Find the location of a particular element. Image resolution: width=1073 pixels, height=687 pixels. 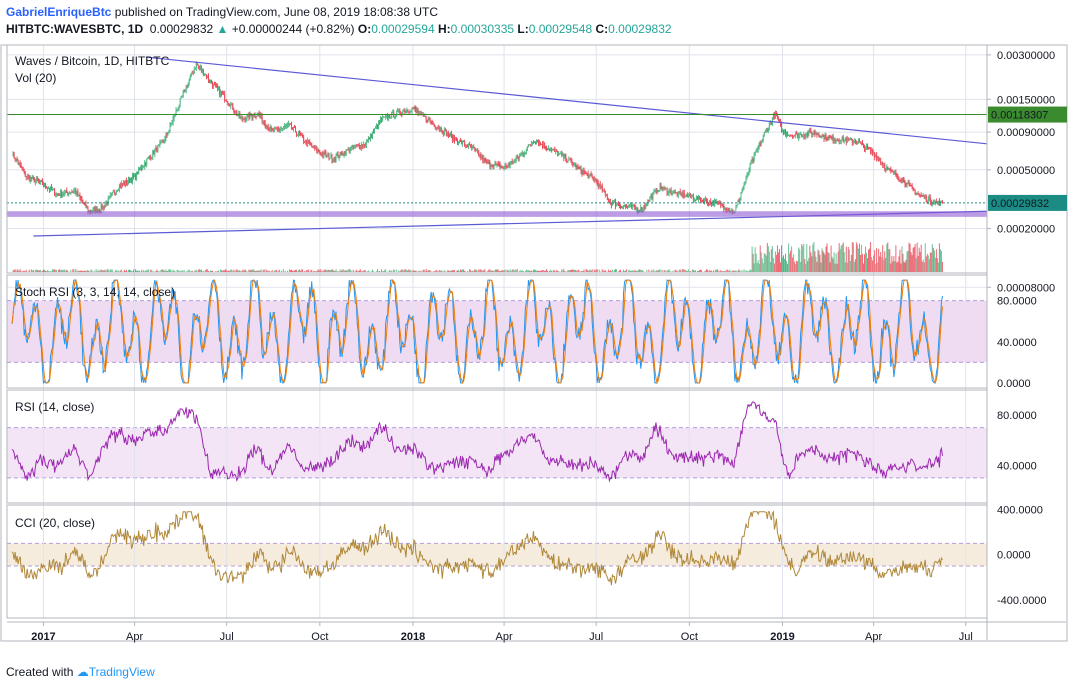

volume-title: Vol (20) is located at coordinates (35, 78).